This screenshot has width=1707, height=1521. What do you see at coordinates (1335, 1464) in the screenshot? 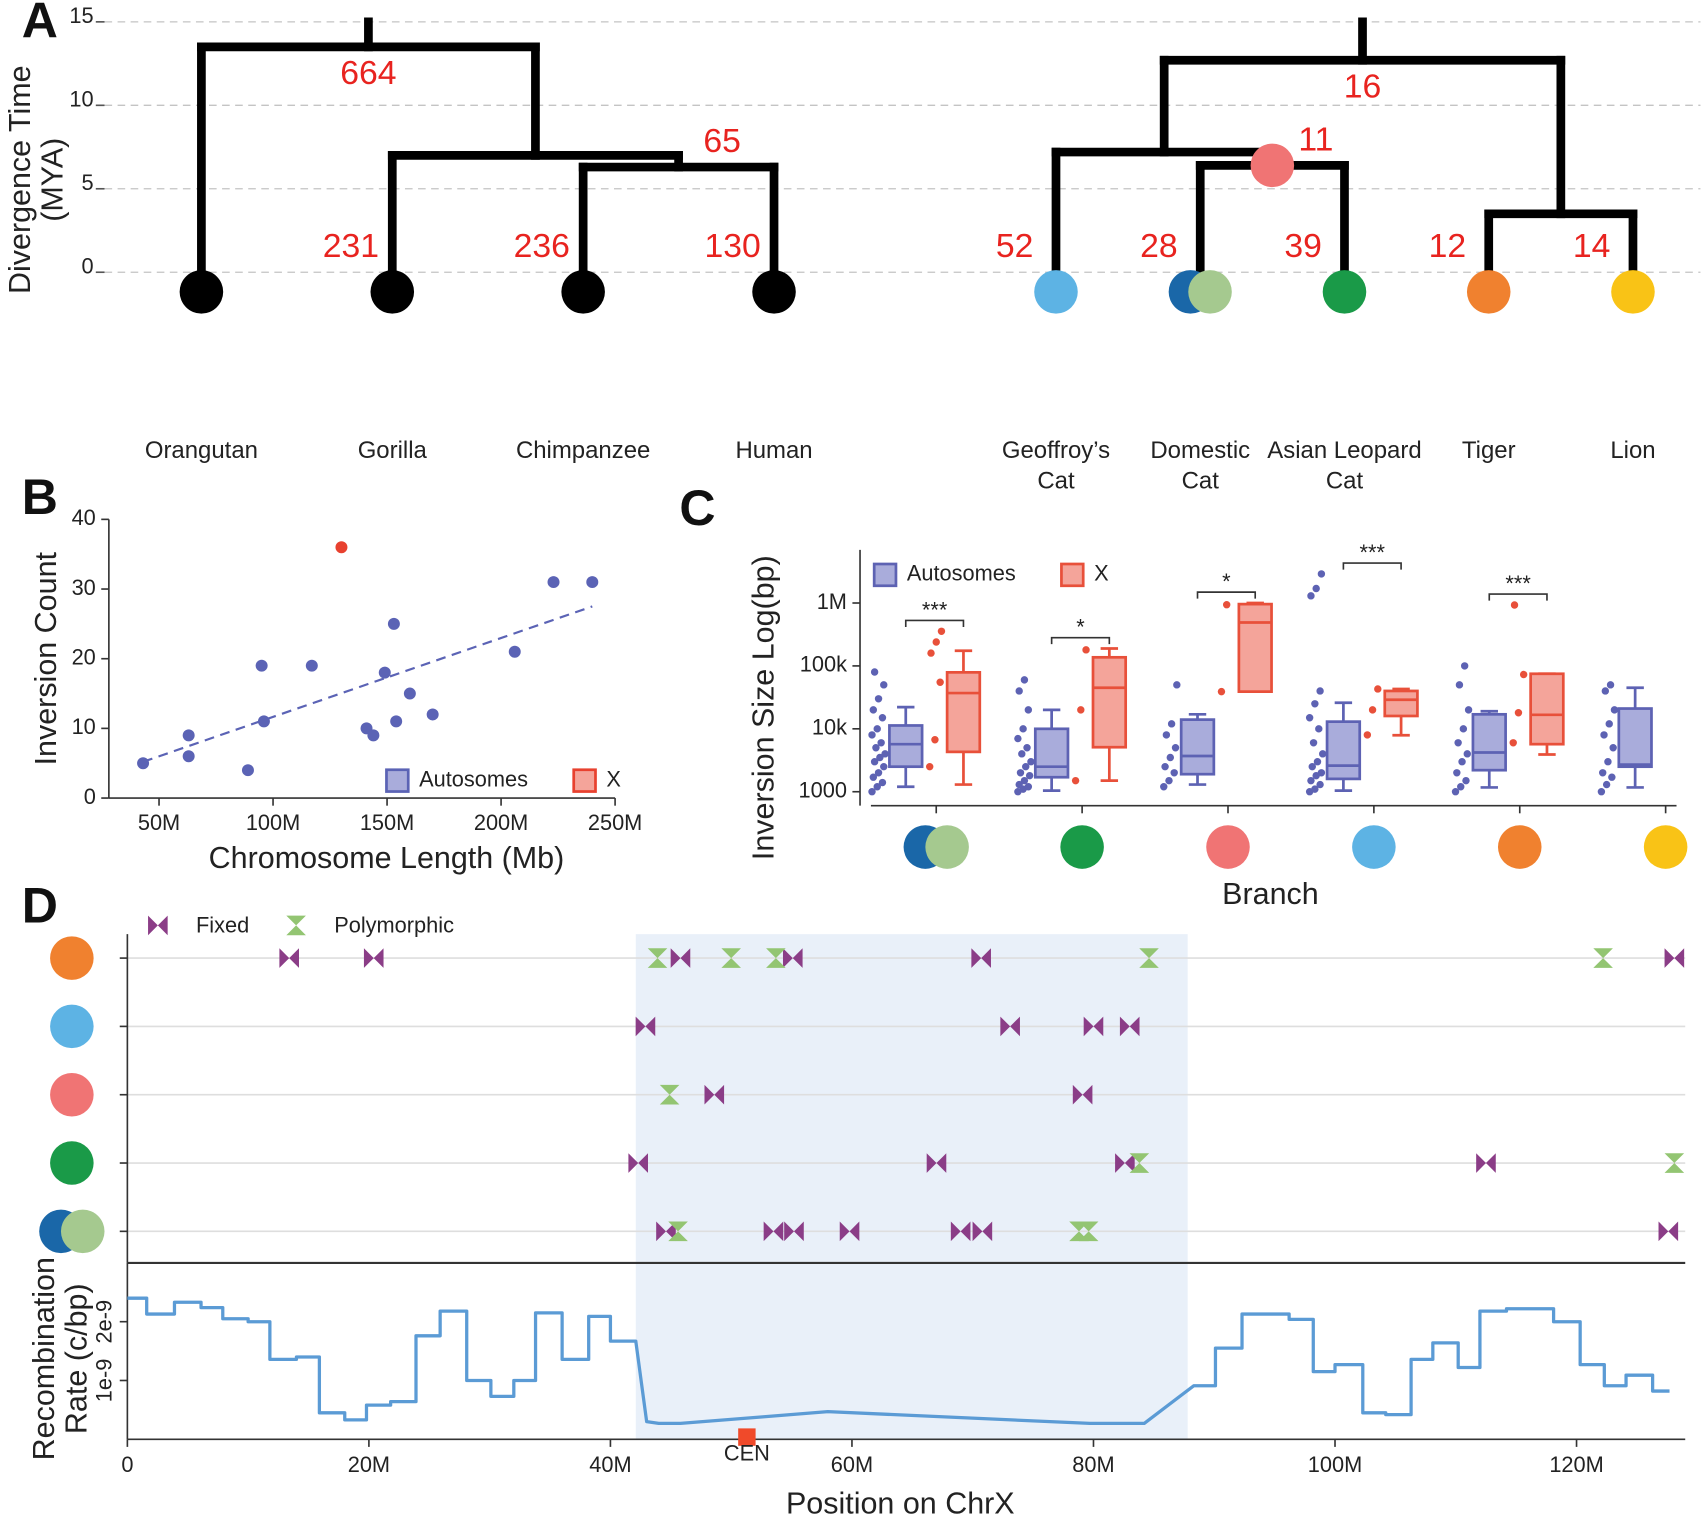
I see `x-tick-label: 100M` at bounding box center [1335, 1464].